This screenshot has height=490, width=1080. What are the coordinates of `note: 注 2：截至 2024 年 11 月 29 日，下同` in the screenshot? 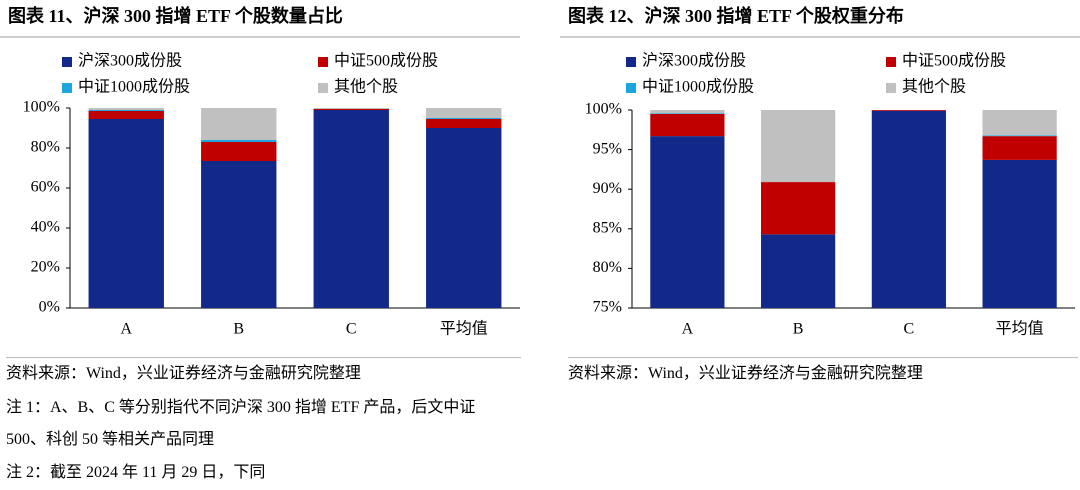 It's located at (136, 472).